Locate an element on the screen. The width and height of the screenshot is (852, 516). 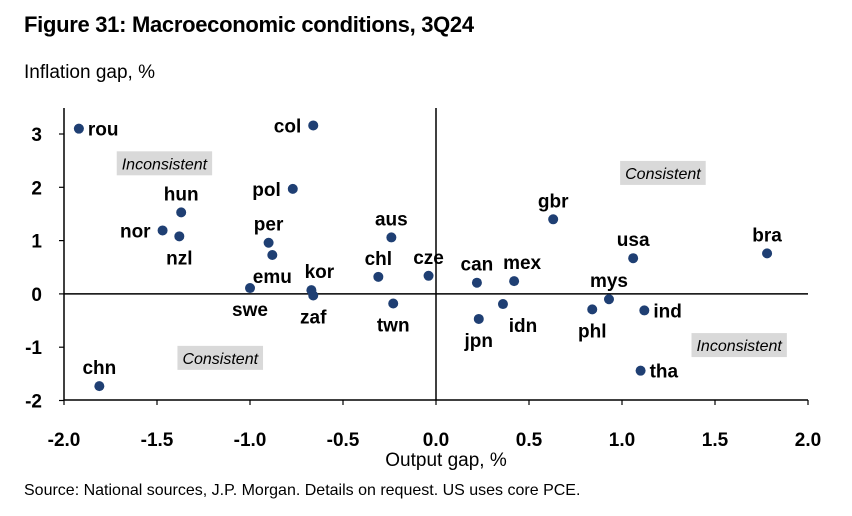
data-point-emu is located at coordinates (272, 254).